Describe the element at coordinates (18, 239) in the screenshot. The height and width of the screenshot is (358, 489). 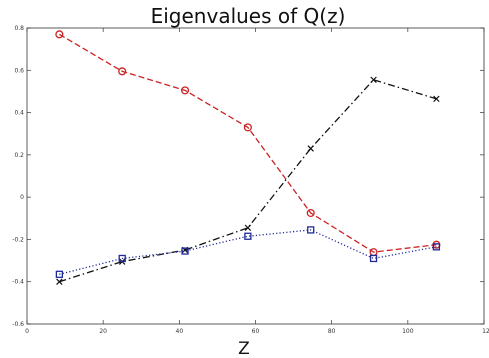
I see `y-tick-label: -0.2` at that location.